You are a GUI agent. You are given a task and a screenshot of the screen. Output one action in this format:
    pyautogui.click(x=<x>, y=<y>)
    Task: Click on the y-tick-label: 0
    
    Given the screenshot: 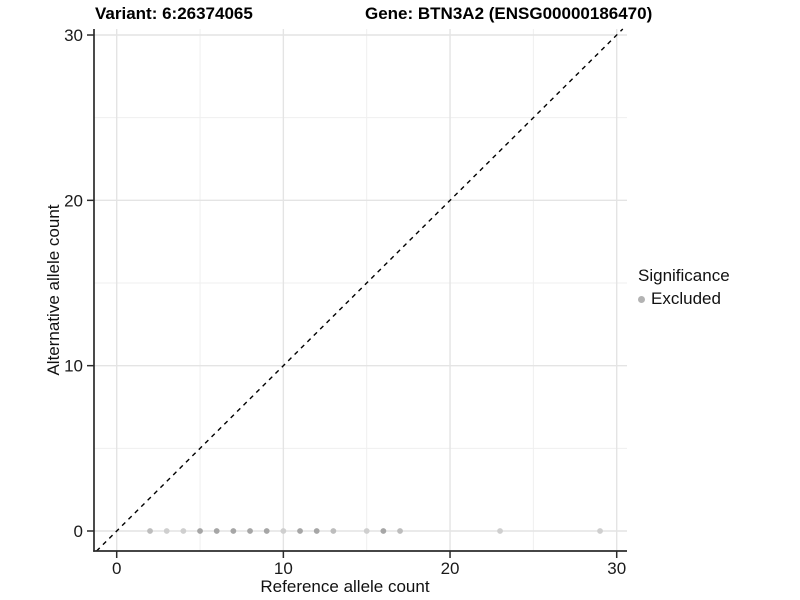 What is the action you would take?
    pyautogui.click(x=78, y=531)
    